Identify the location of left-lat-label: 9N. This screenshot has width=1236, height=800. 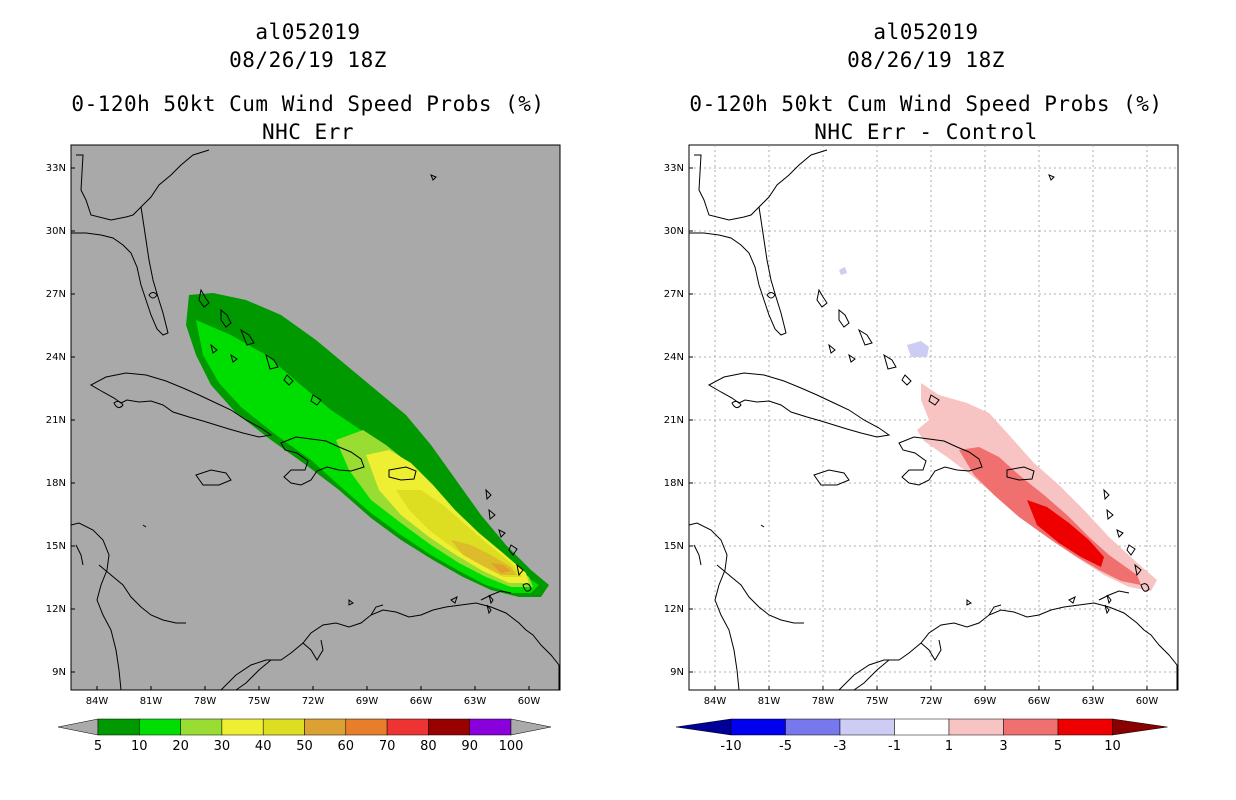
(59, 672).